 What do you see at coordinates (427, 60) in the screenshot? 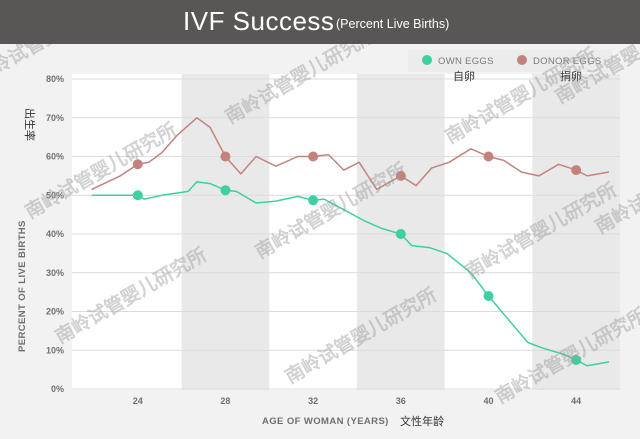
I see `legend-swatch-own-eggs` at bounding box center [427, 60].